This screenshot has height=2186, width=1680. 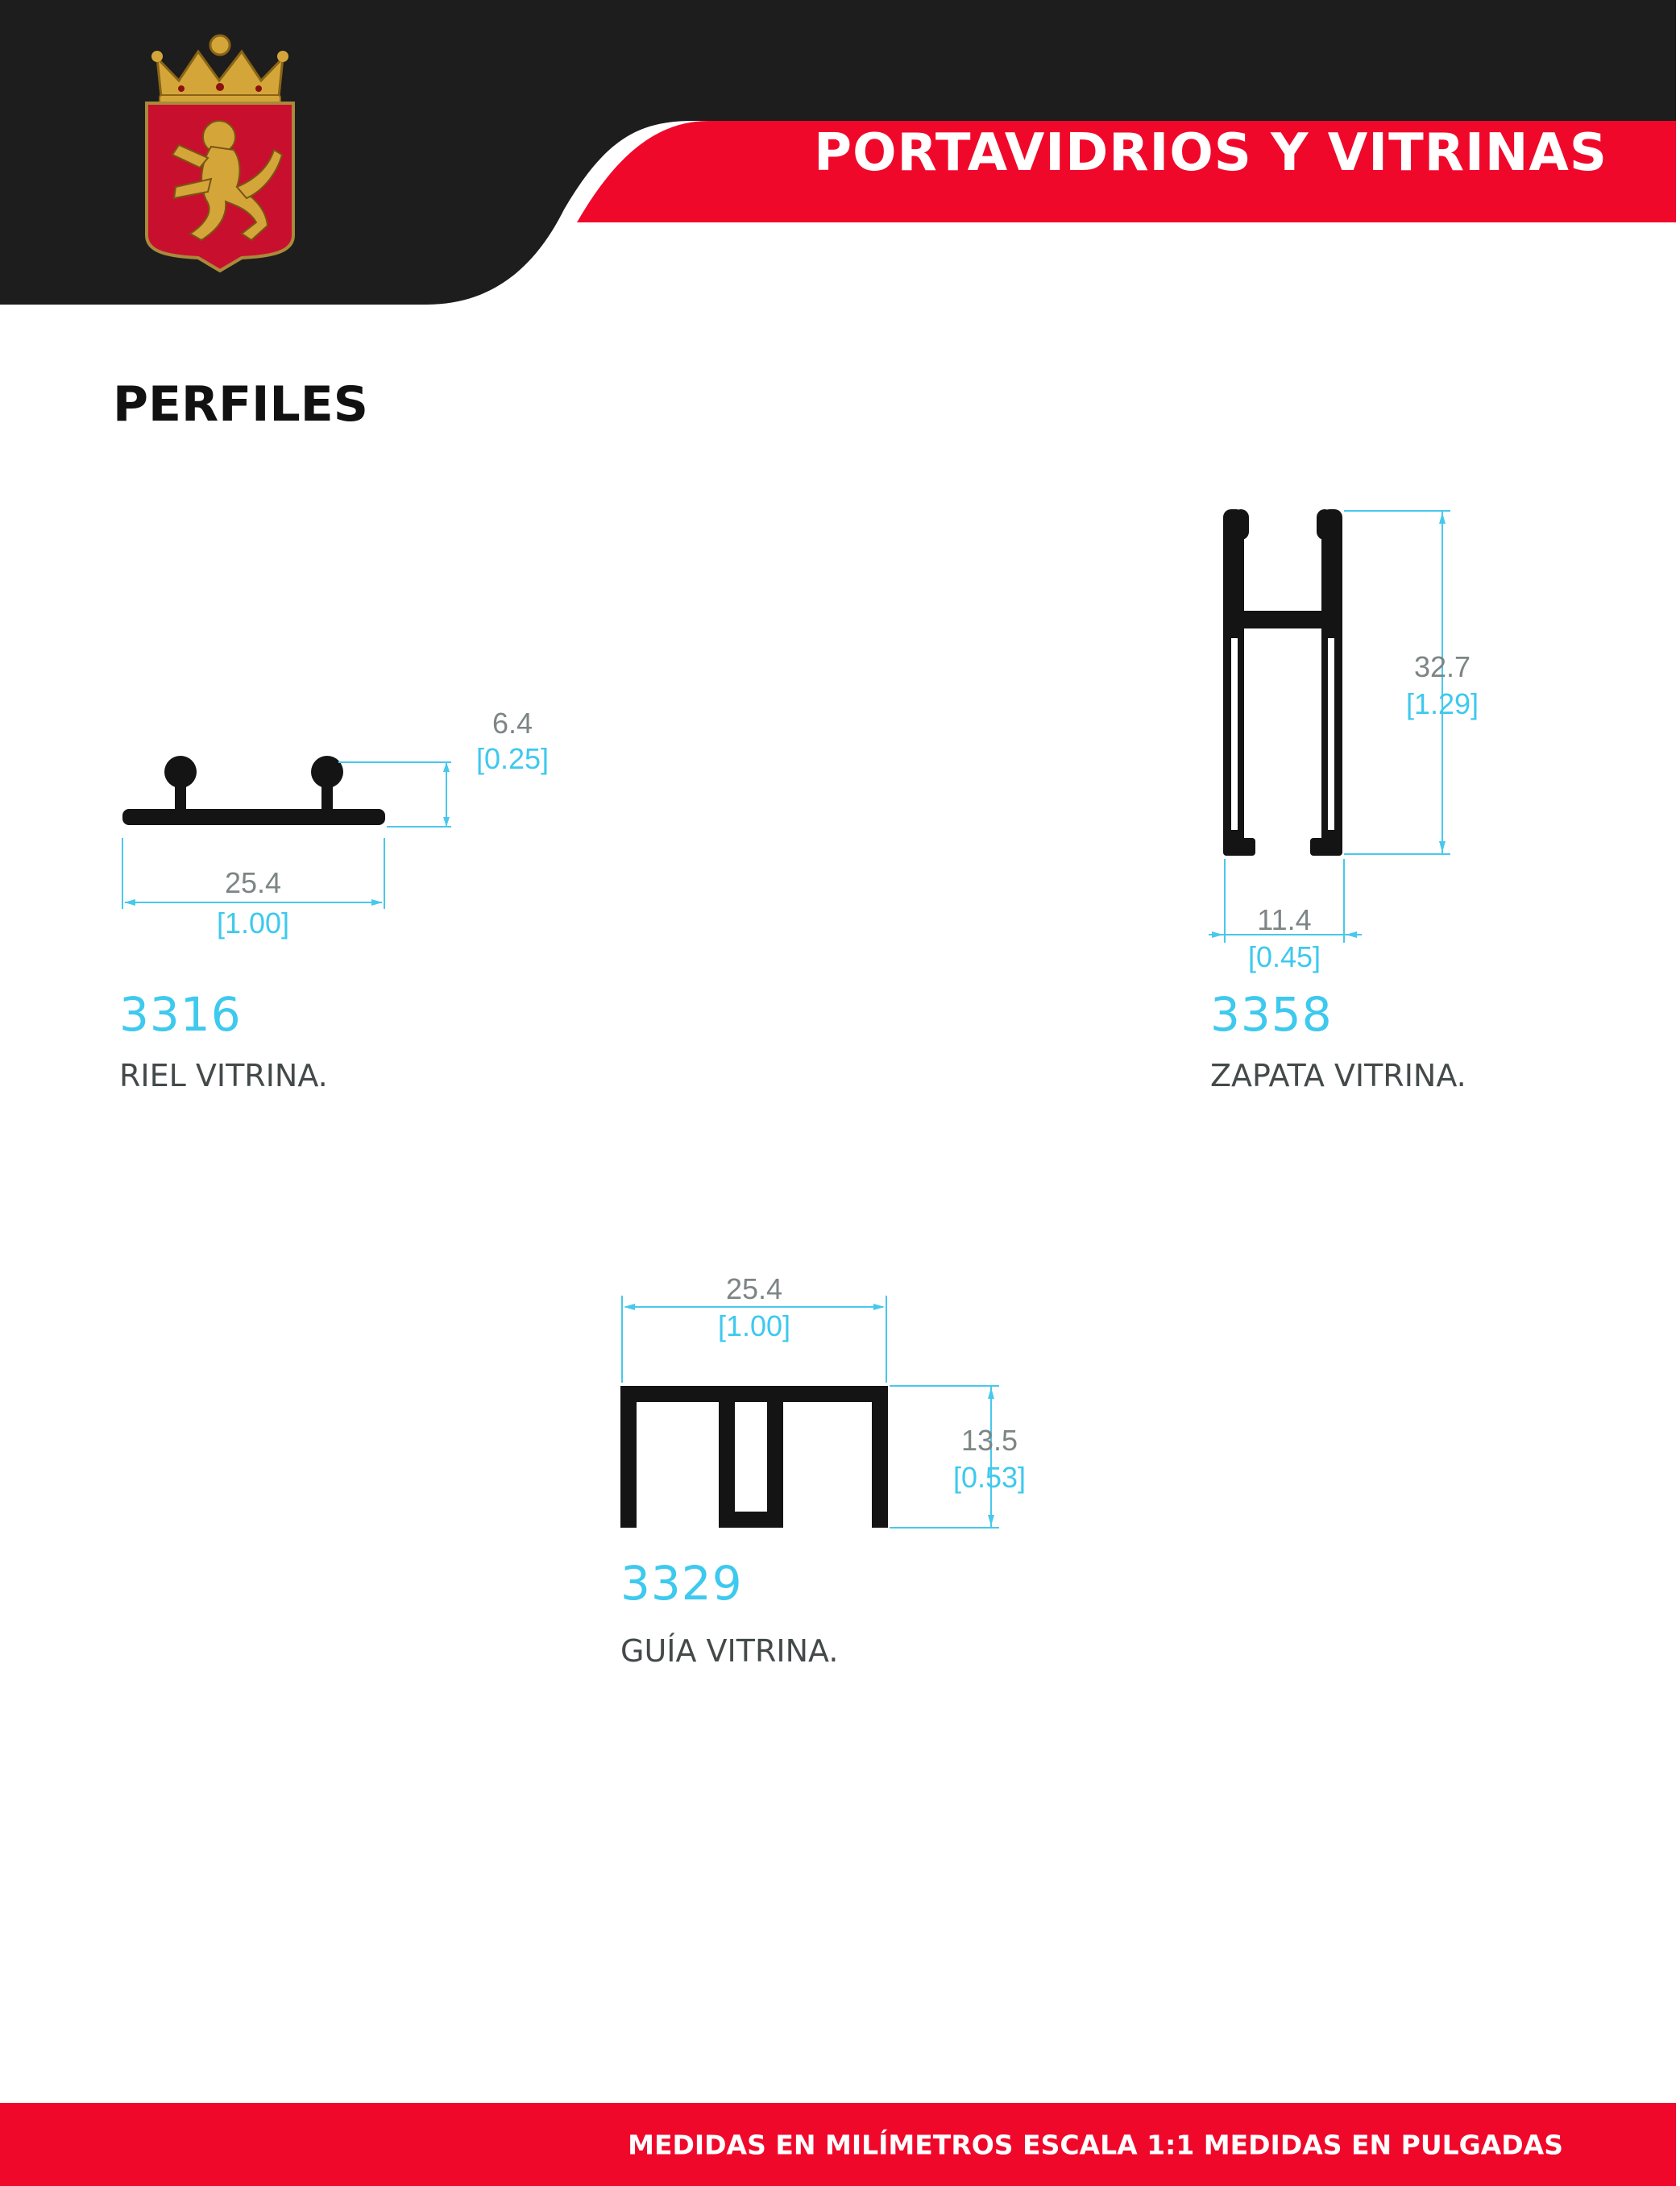 What do you see at coordinates (512, 724) in the screenshot?
I see `dimension-height-mm: 6.4` at bounding box center [512, 724].